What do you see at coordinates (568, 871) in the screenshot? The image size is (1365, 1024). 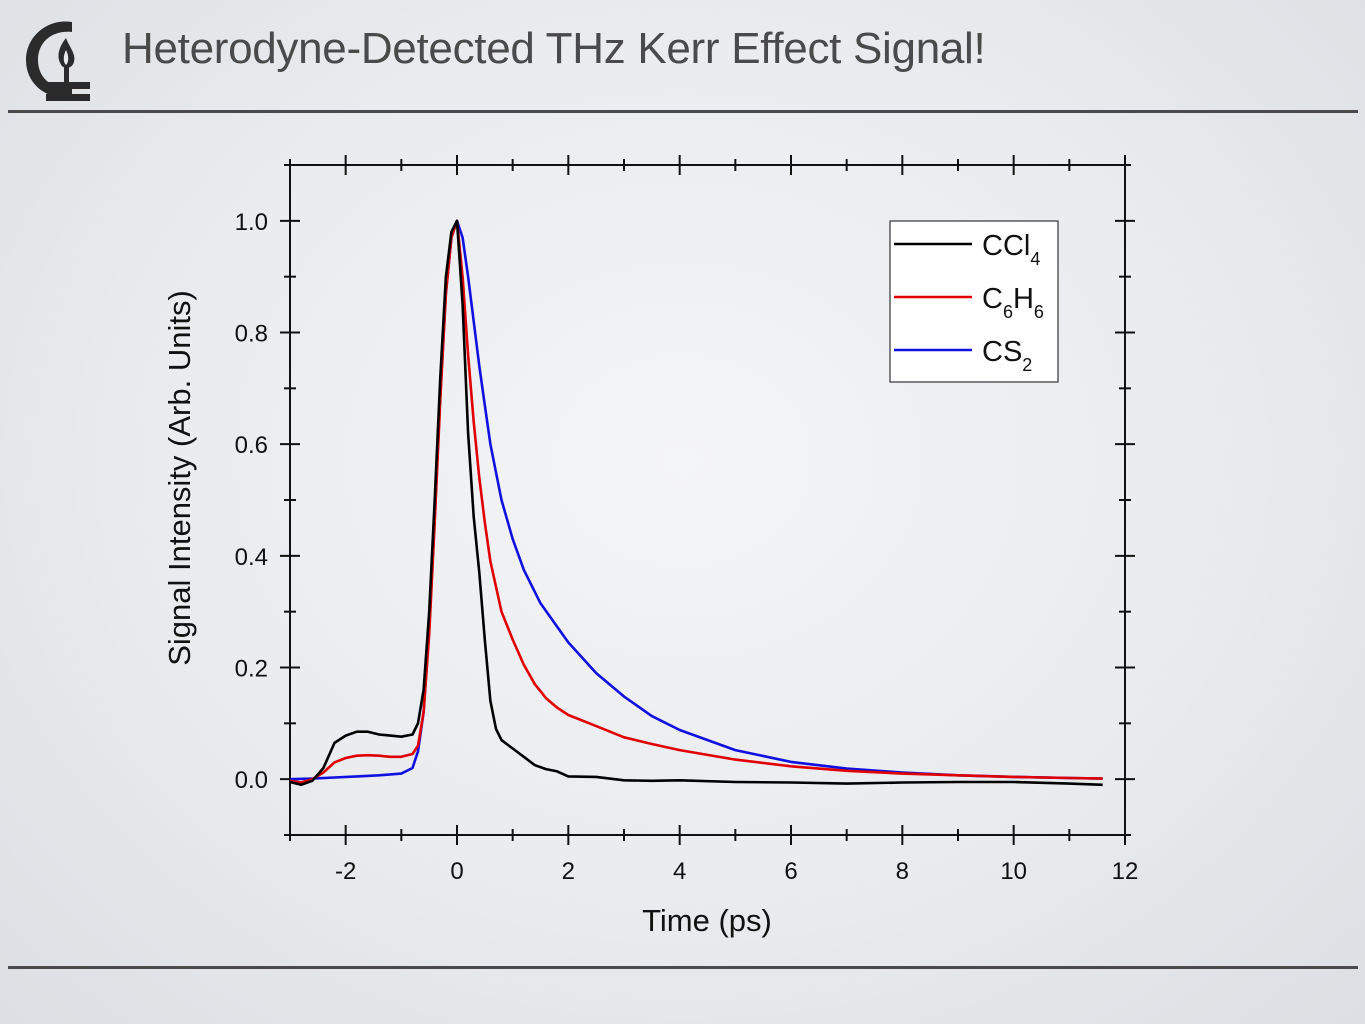 I see `x-tick-label: 2` at bounding box center [568, 871].